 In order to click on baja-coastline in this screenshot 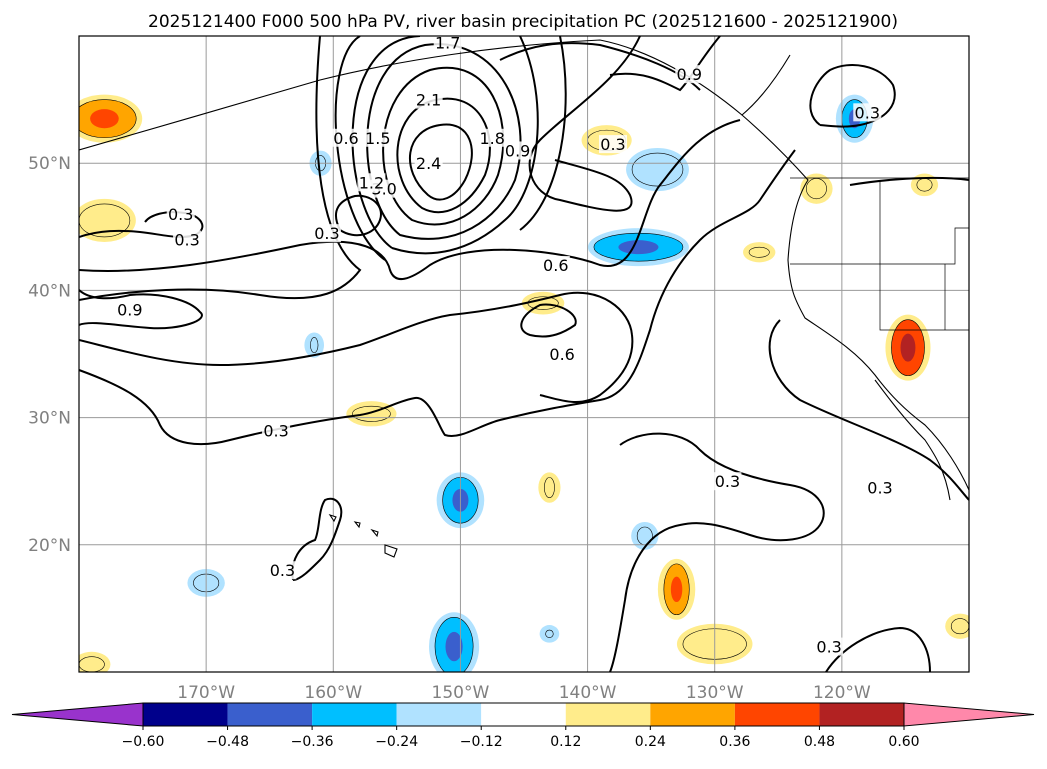, I will do `click(912, 440)`.